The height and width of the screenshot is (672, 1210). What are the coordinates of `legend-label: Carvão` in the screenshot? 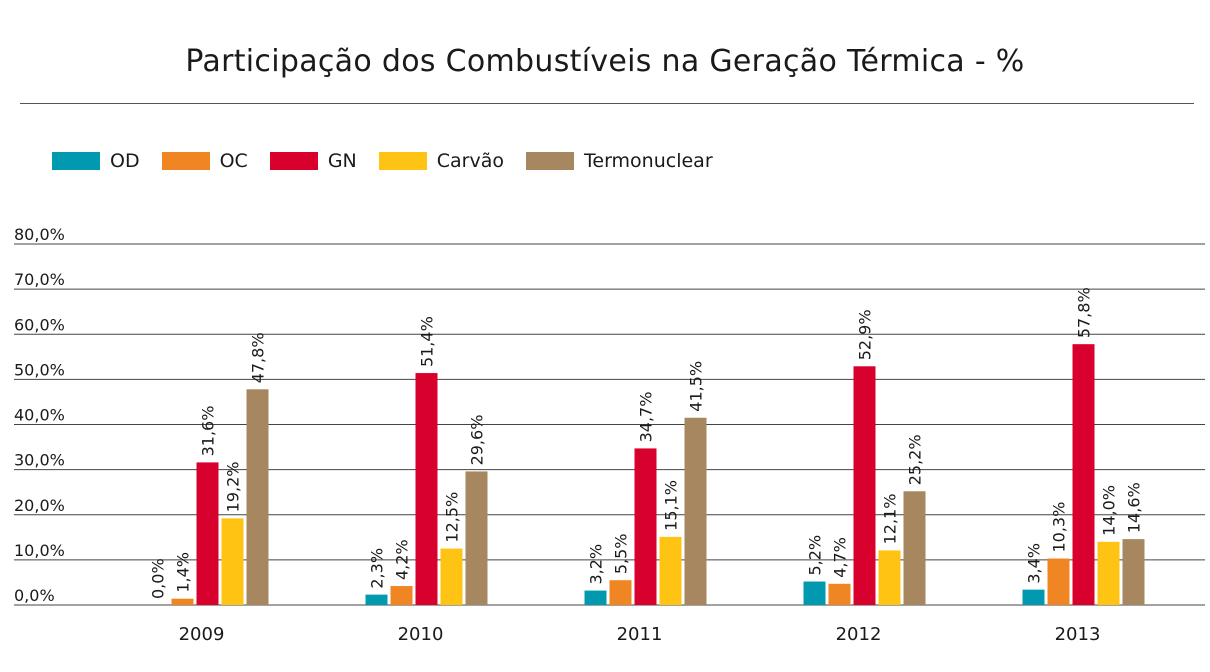 It's located at (470, 161).